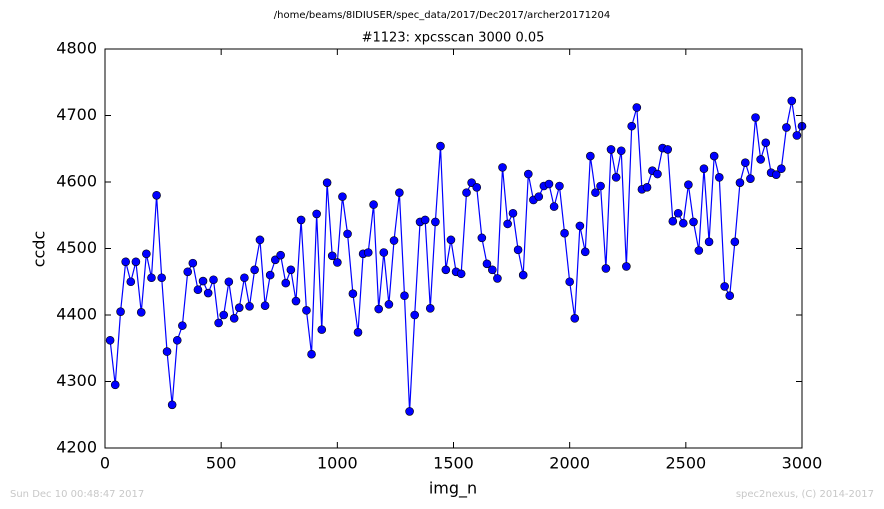 The height and width of the screenshot is (509, 884). I want to click on y-tick-label: 4400, so click(76, 314).